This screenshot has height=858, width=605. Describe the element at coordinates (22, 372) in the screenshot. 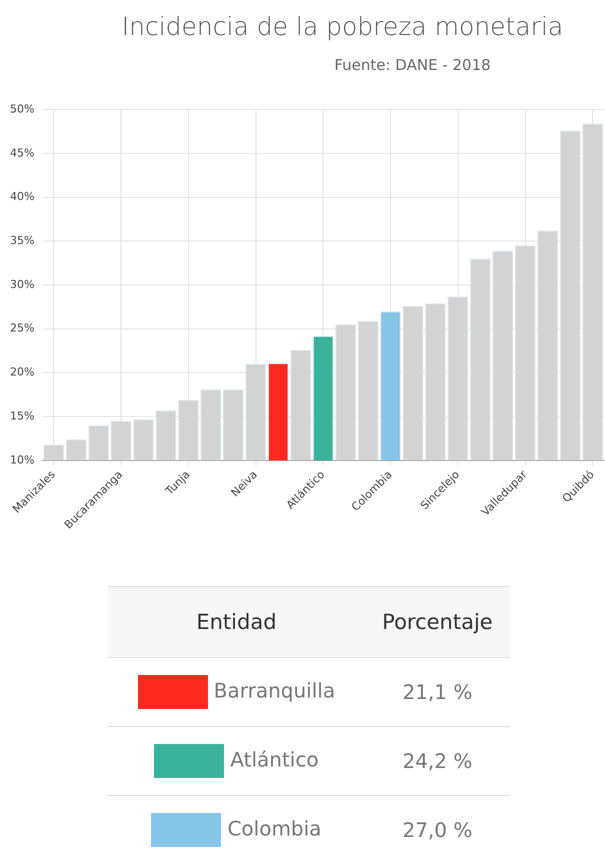

I see `y-tick-label: 20%` at that location.